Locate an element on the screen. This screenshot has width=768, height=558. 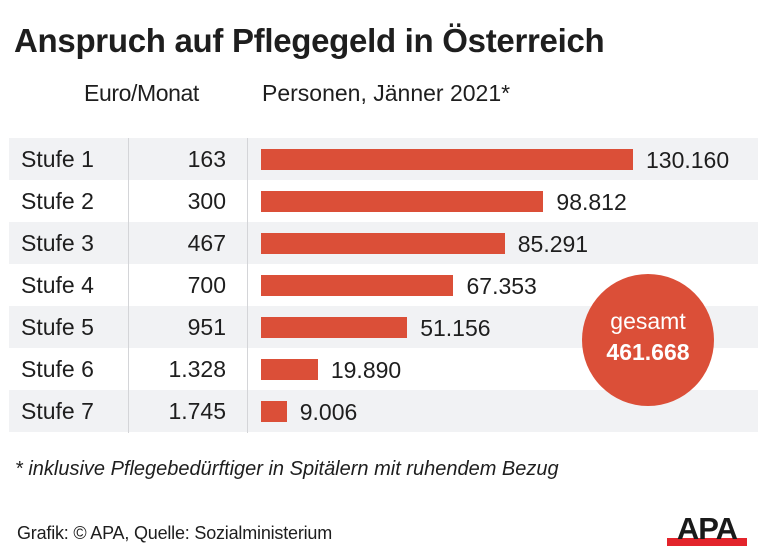
column-header-persons: Personen, Jänner 2021* is located at coordinates (386, 93).